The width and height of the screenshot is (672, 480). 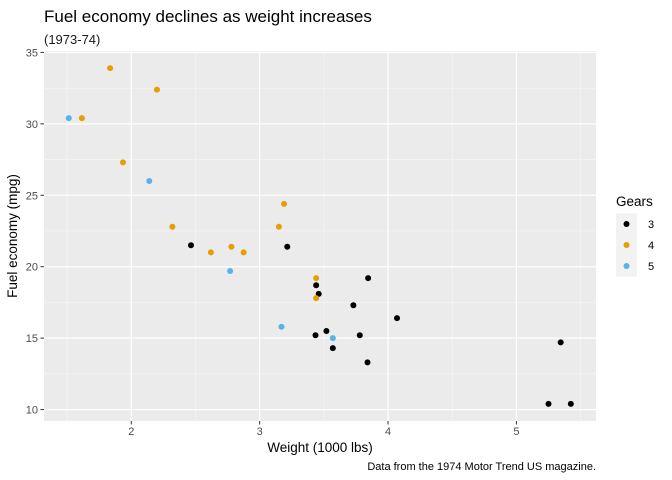 I want to click on legend-title: Gears, so click(x=634, y=201).